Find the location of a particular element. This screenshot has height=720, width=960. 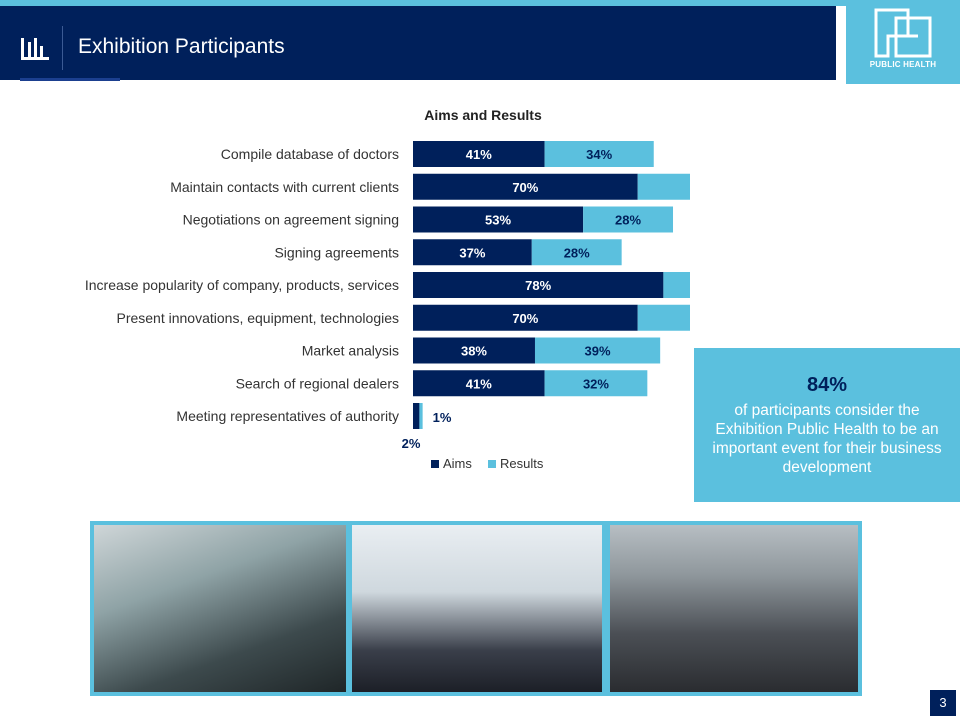

category-label: Negotiations on agreement signing is located at coordinates (291, 220).